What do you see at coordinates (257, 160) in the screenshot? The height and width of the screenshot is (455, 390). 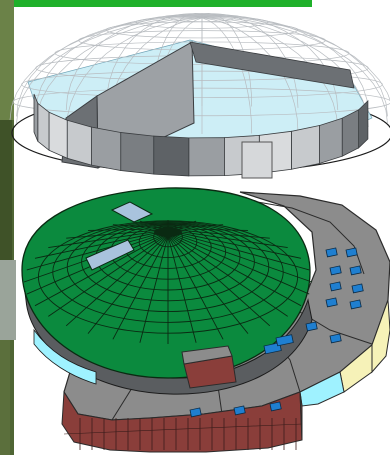 I see `wireframe-doorway` at bounding box center [257, 160].